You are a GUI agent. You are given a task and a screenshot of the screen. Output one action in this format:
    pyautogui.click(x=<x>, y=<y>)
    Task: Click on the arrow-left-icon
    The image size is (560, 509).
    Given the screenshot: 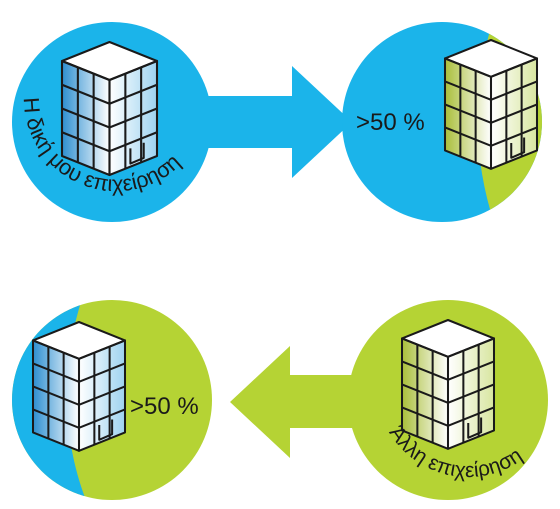 What is the action you would take?
    pyautogui.click(x=291, y=402)
    